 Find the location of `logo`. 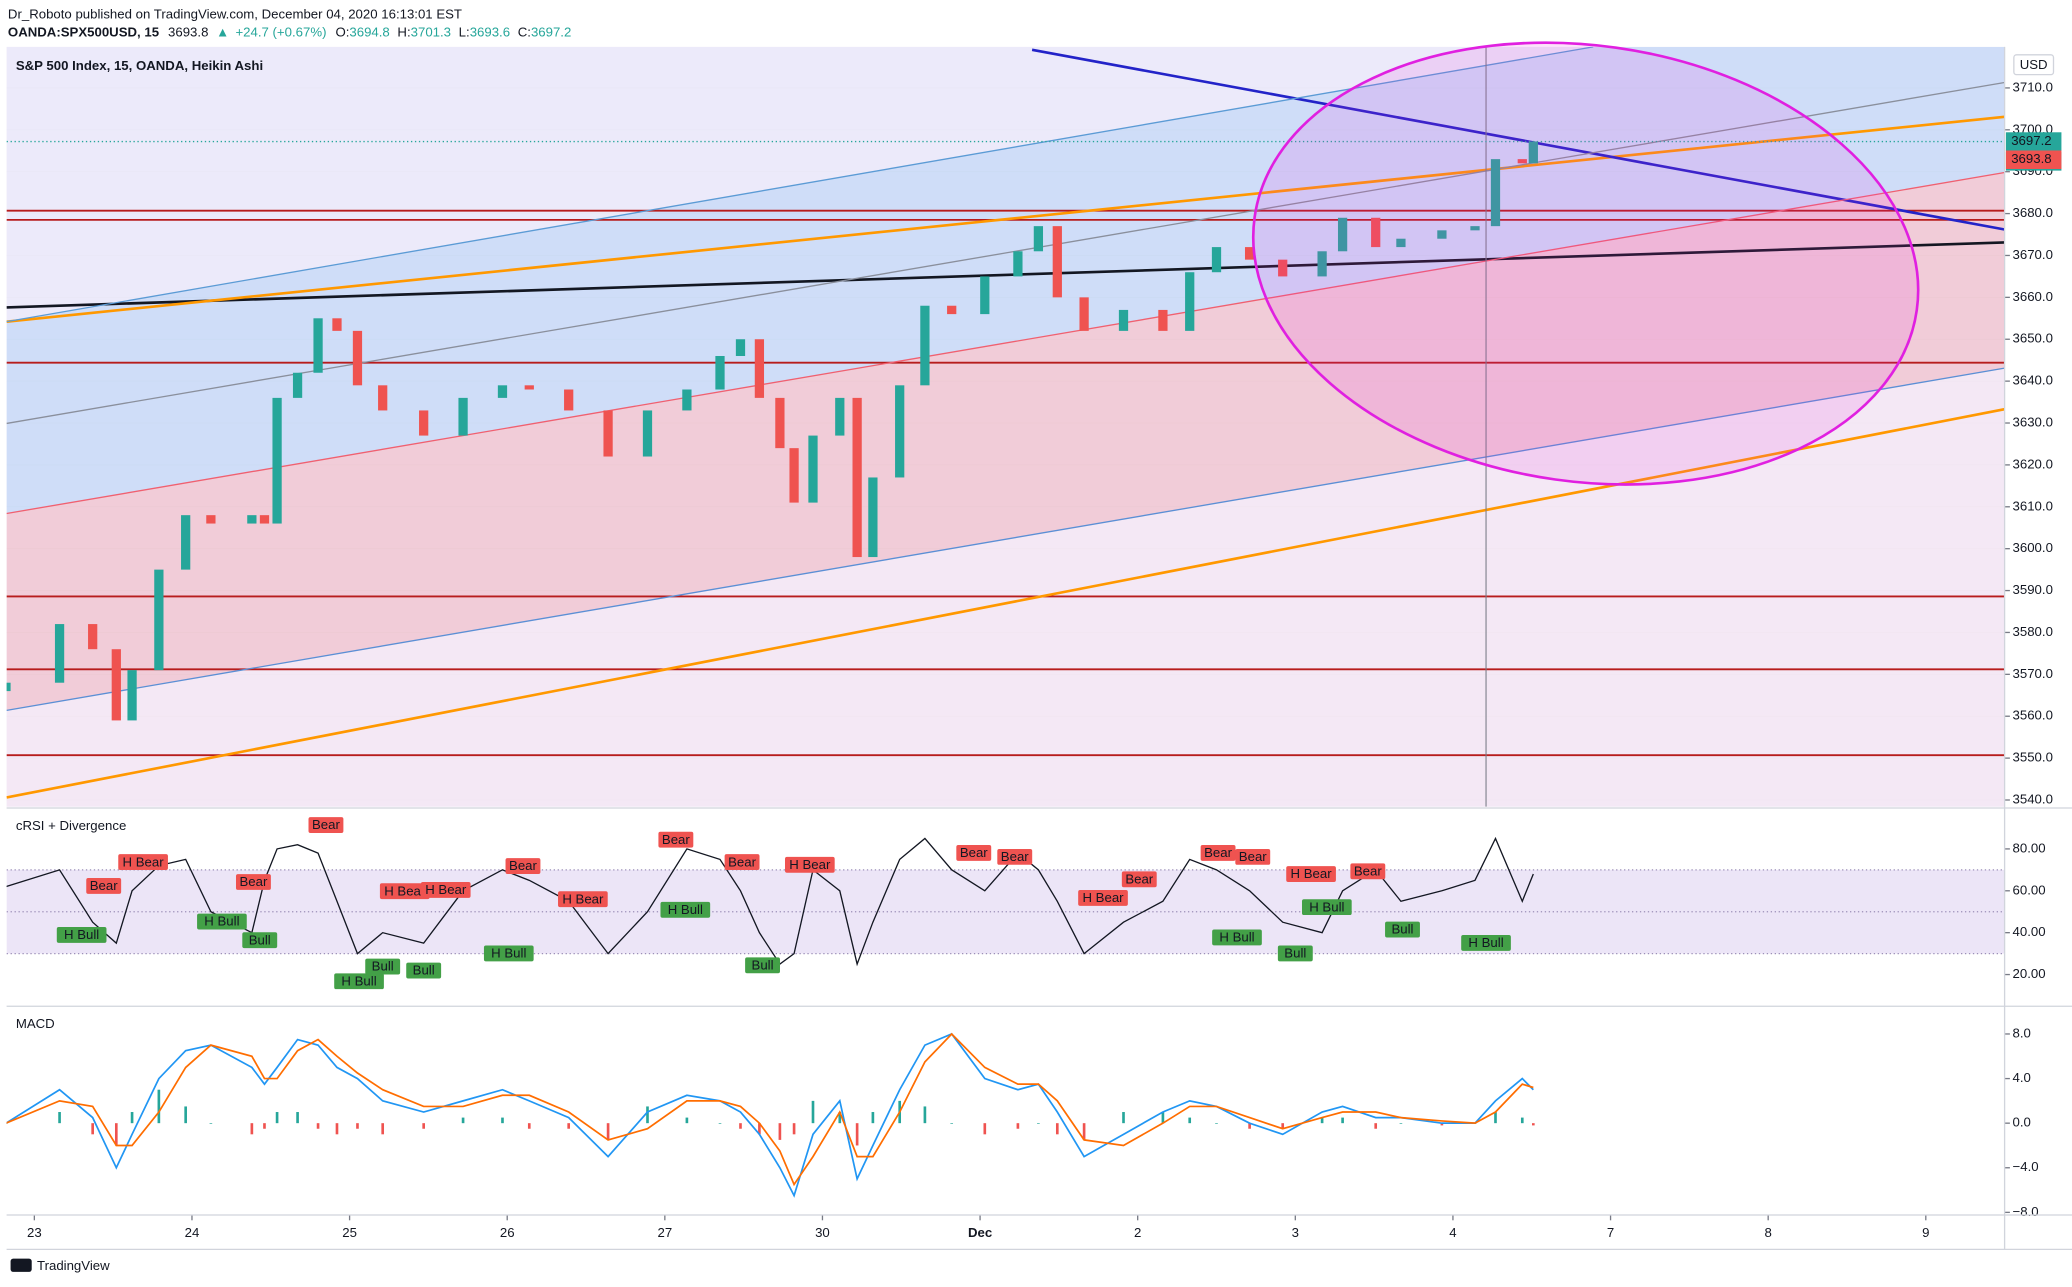

logo is located at coordinates (21, 1265).